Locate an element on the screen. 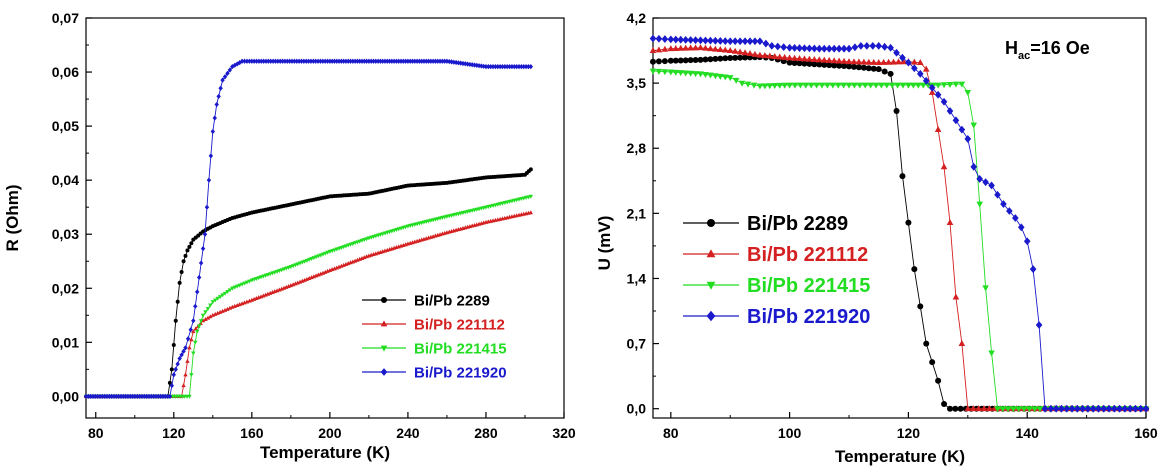 This screenshot has width=1164, height=470. annotation-main: H is located at coordinates (1011, 48).